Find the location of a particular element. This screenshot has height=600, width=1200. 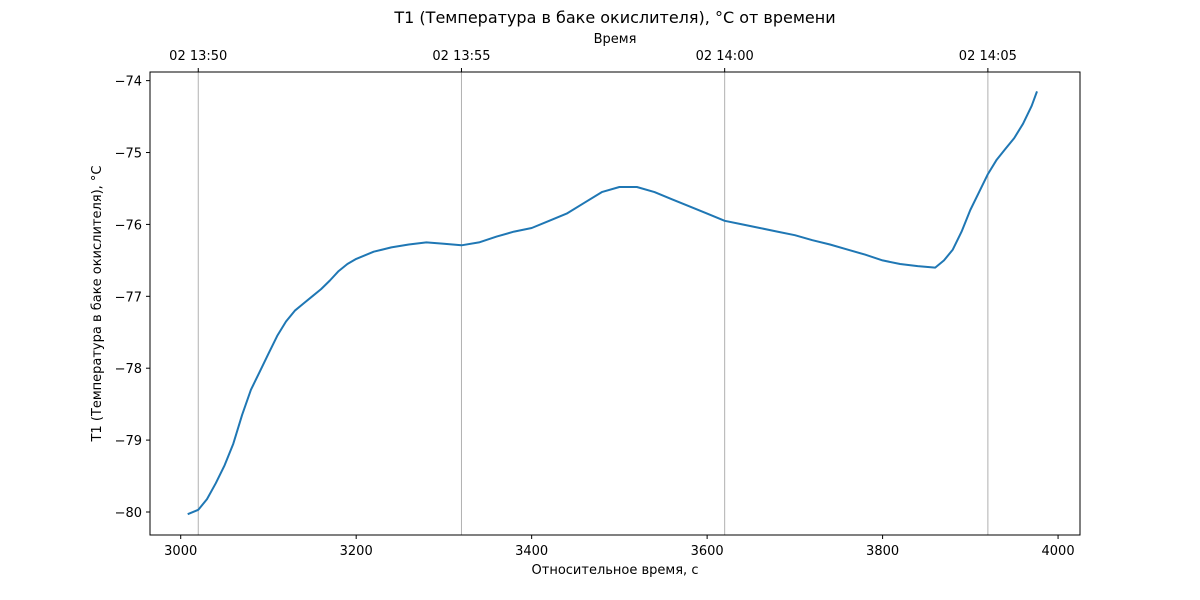

y-tick-label: −75 is located at coordinates (128, 154).